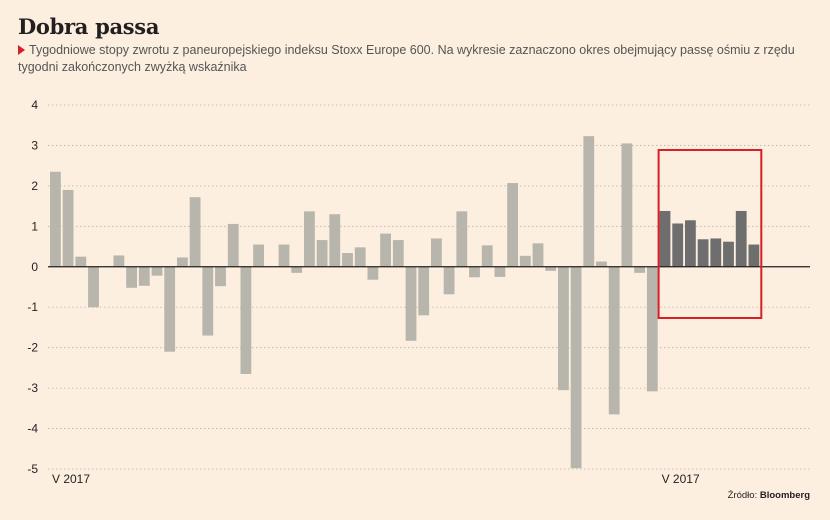 The width and height of the screenshot is (830, 520). Describe the element at coordinates (32, 429) in the screenshot. I see `y-tick-label: -4` at that location.